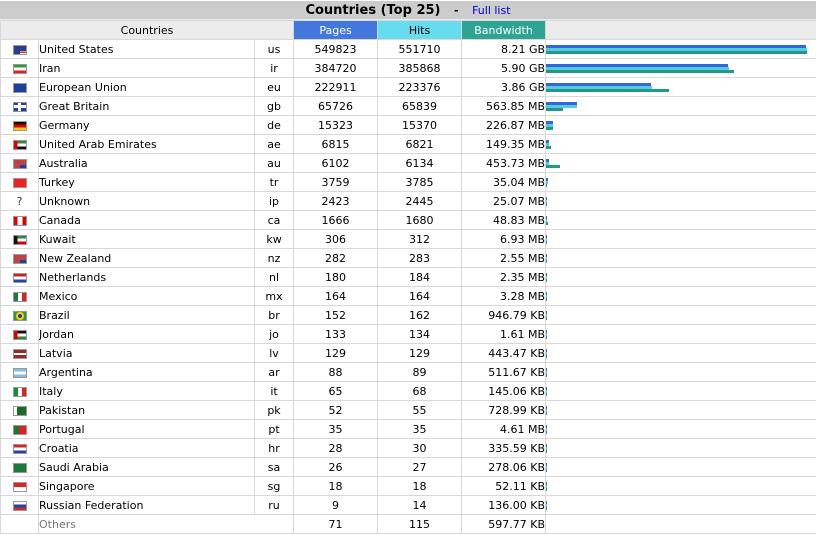 The image size is (816, 534). Describe the element at coordinates (504, 486) in the screenshot. I see `bandwidth-value: 52.11 KB` at that location.